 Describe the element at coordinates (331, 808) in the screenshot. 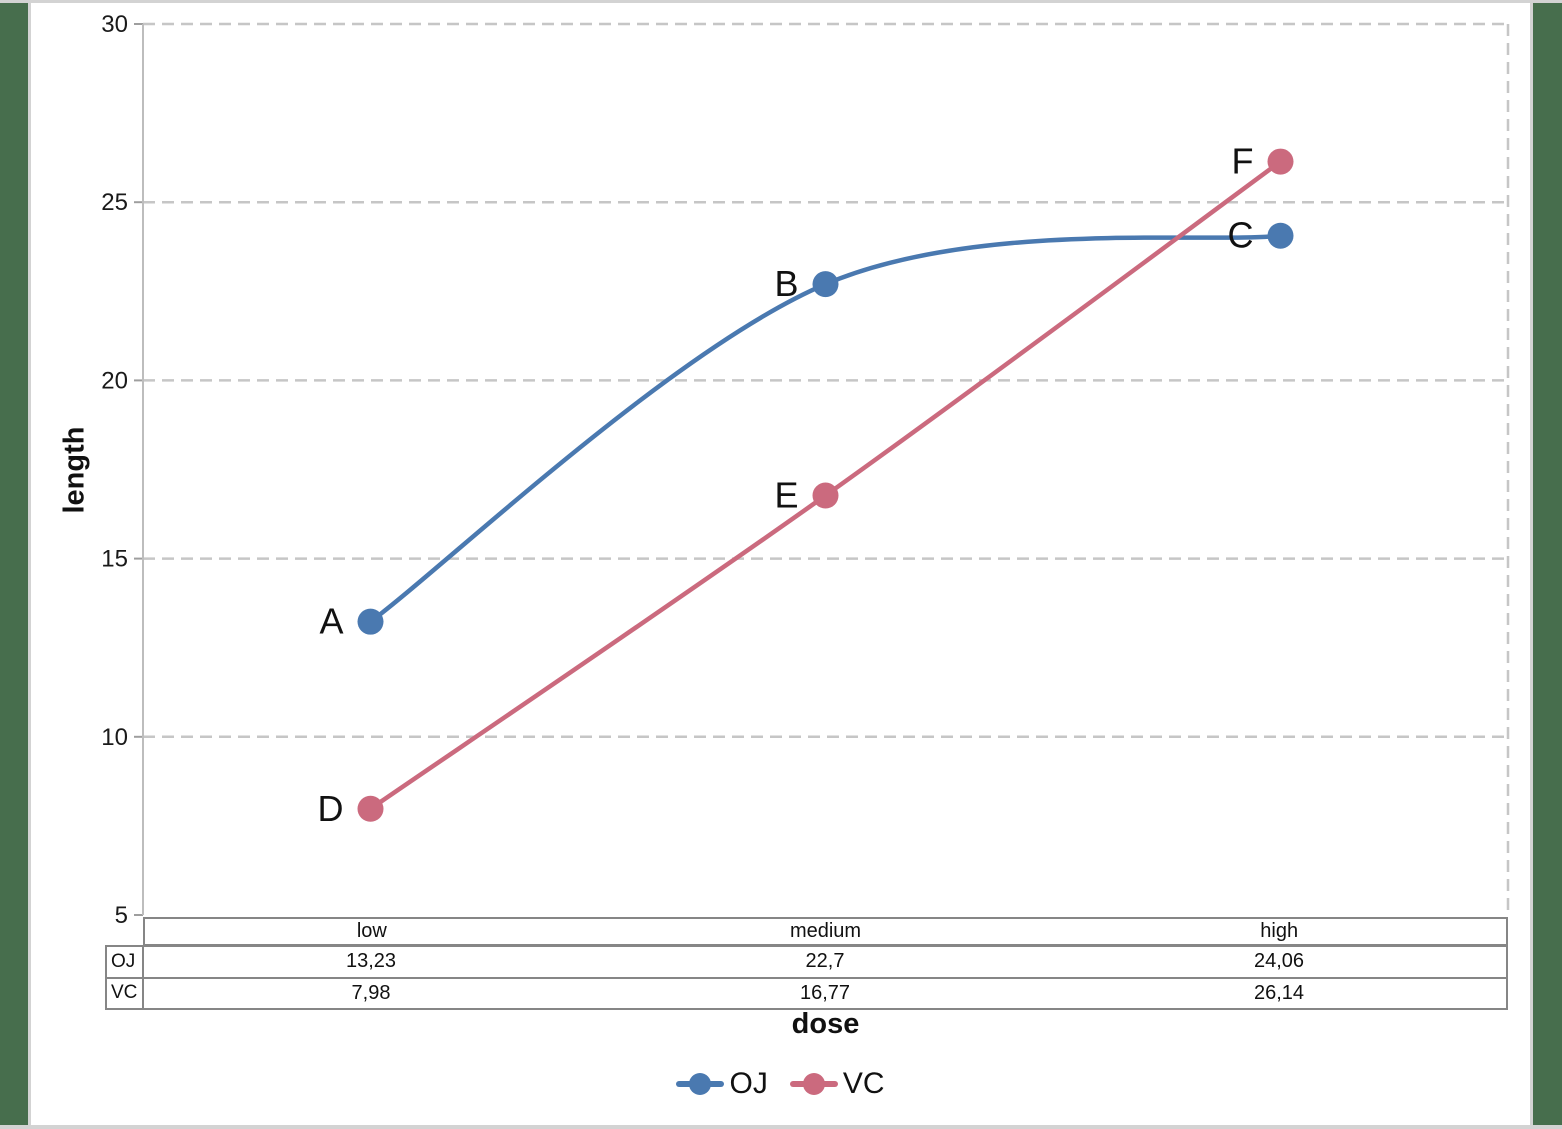

I see `point-label: D` at that location.